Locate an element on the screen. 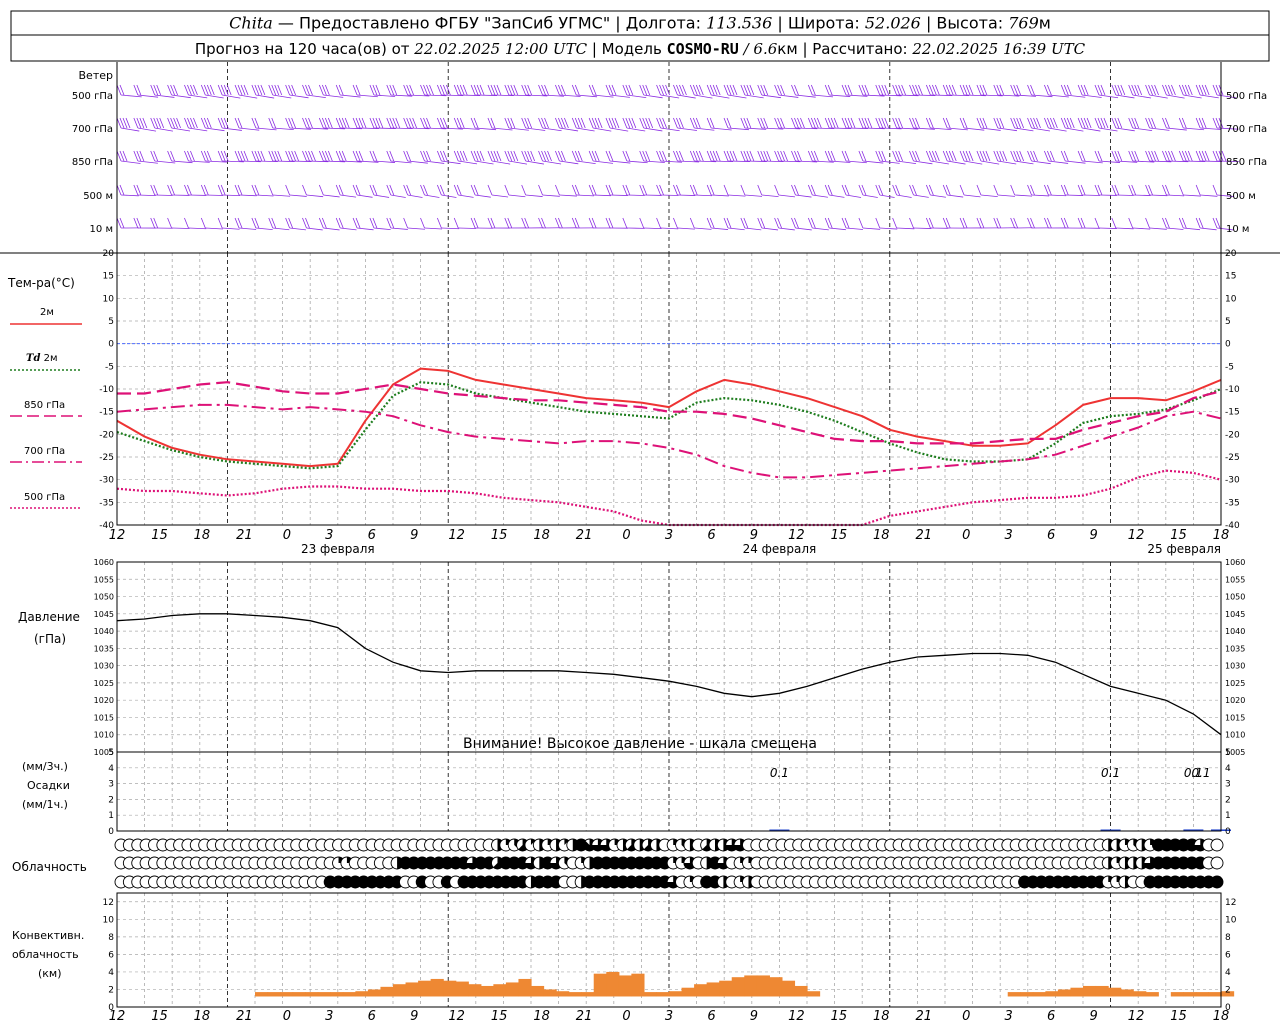 The height and width of the screenshot is (1024, 1280). pressure-tick-left: 1050 is located at coordinates (104, 597).